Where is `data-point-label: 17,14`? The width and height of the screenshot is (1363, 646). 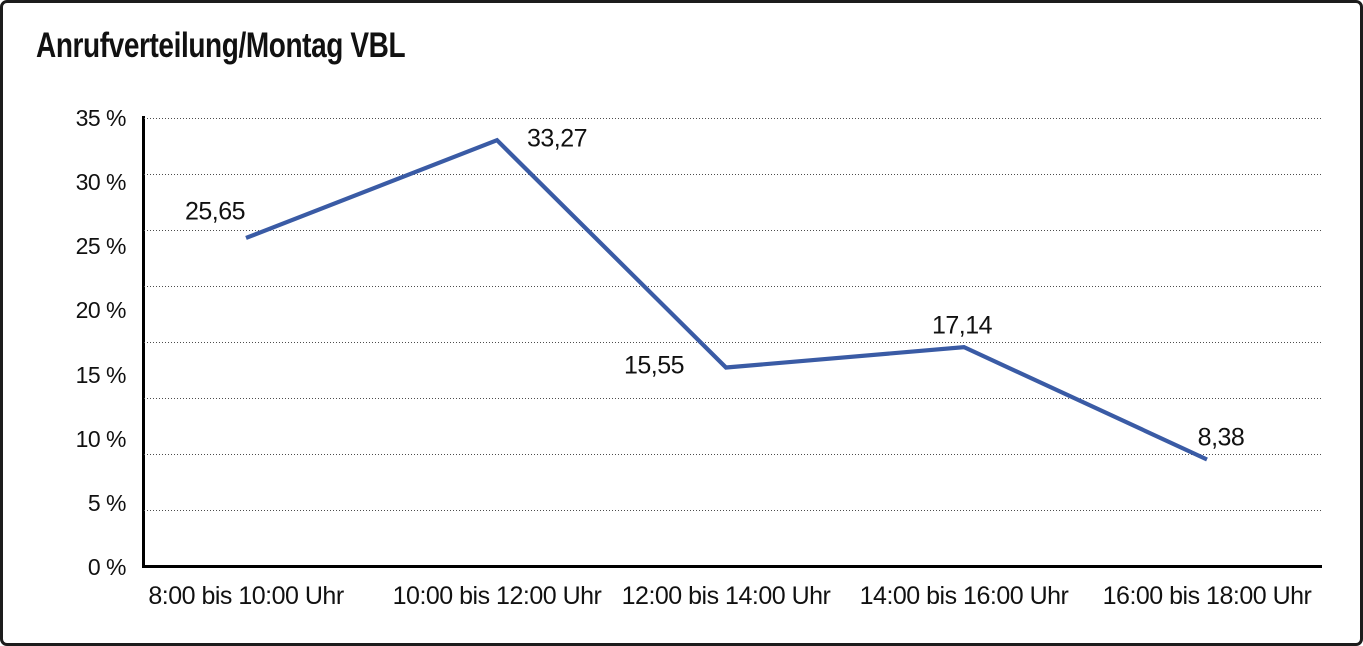
data-point-label: 17,14 is located at coordinates (962, 325).